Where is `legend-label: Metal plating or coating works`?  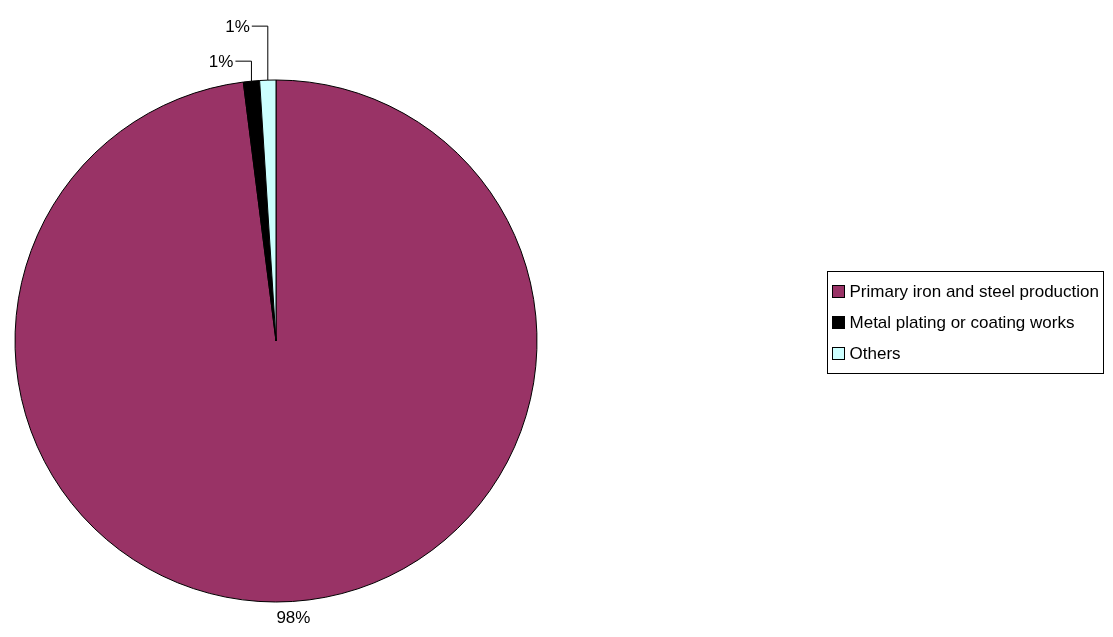 legend-label: Metal plating or coating works is located at coordinates (962, 322).